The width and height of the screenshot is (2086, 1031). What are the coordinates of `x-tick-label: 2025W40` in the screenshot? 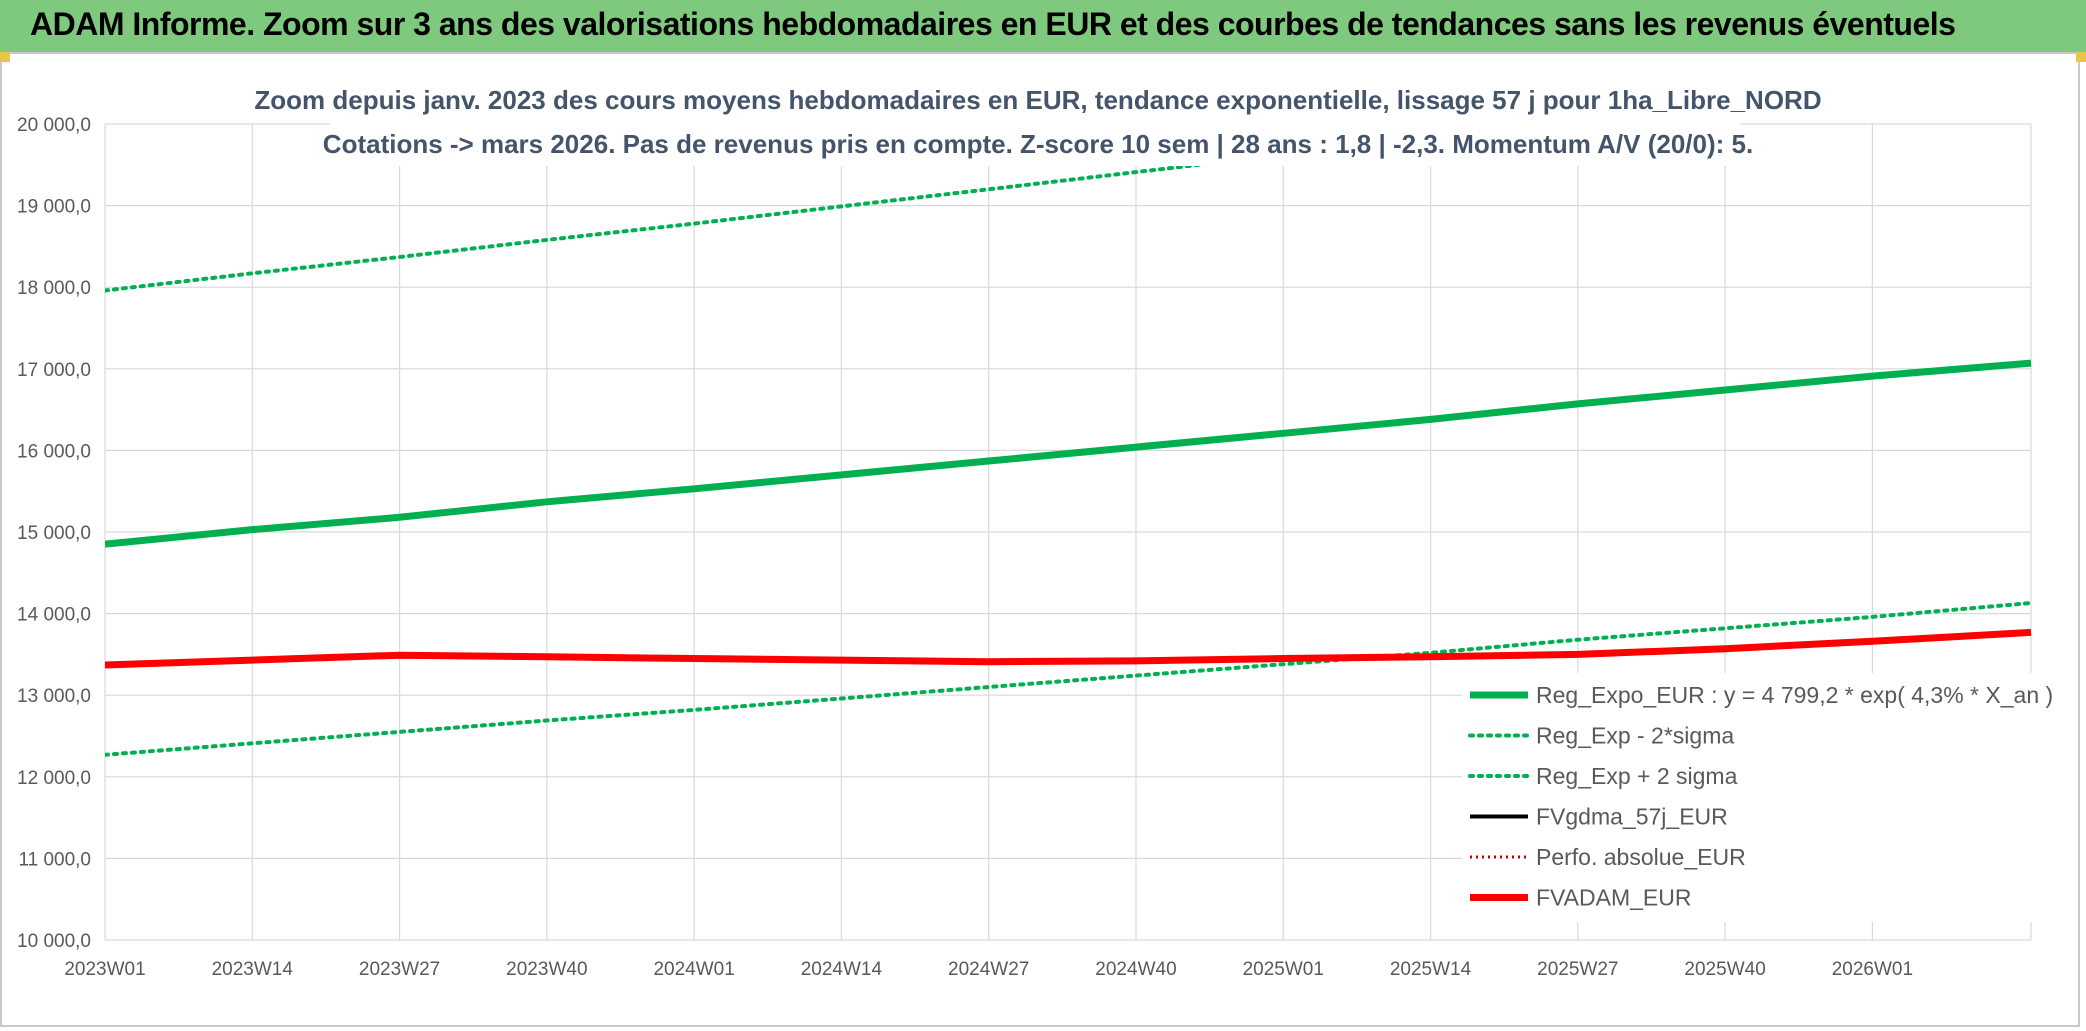 It's located at (1724, 969).